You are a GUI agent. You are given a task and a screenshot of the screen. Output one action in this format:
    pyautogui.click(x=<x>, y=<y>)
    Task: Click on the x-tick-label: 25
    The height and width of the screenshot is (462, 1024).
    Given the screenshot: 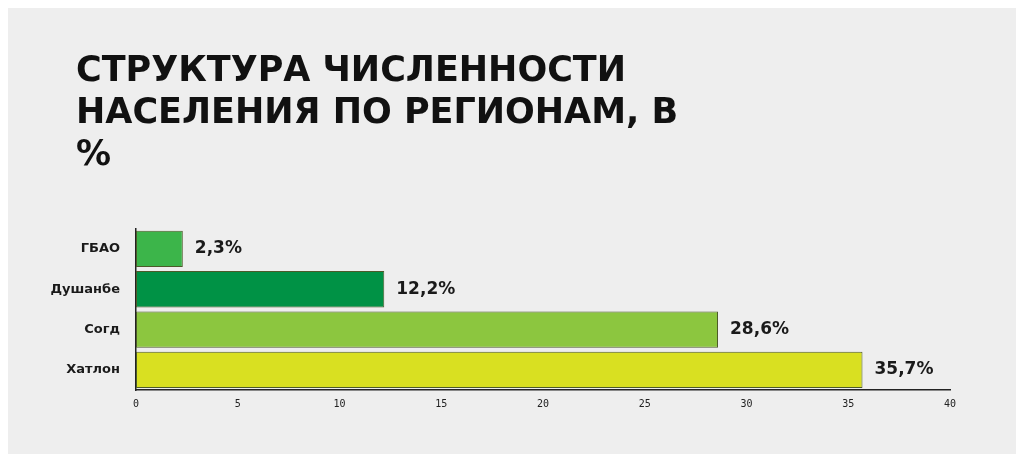 What is the action you would take?
    pyautogui.click(x=644, y=403)
    